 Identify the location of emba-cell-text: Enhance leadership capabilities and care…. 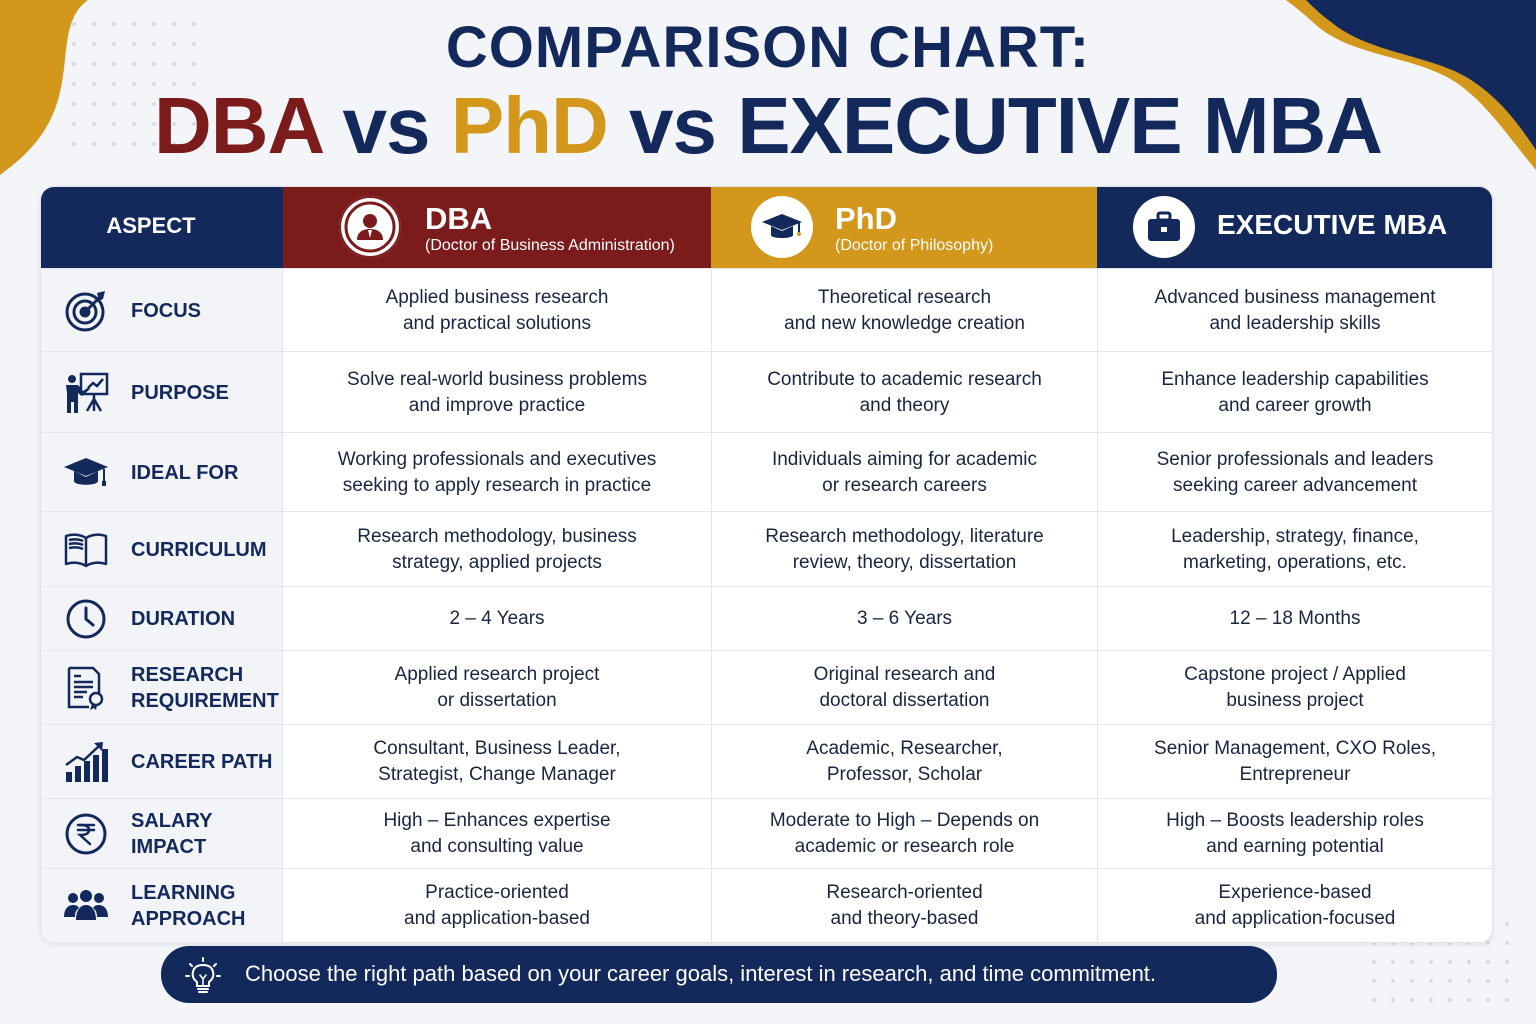
(1295, 392).